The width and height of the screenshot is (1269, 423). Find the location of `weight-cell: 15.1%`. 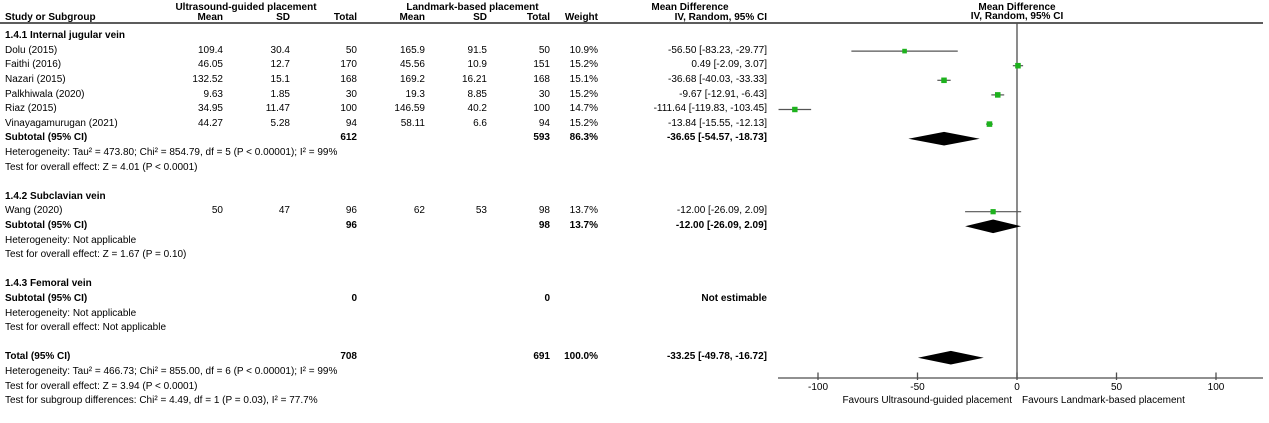

weight-cell: 15.1% is located at coordinates (583, 79).